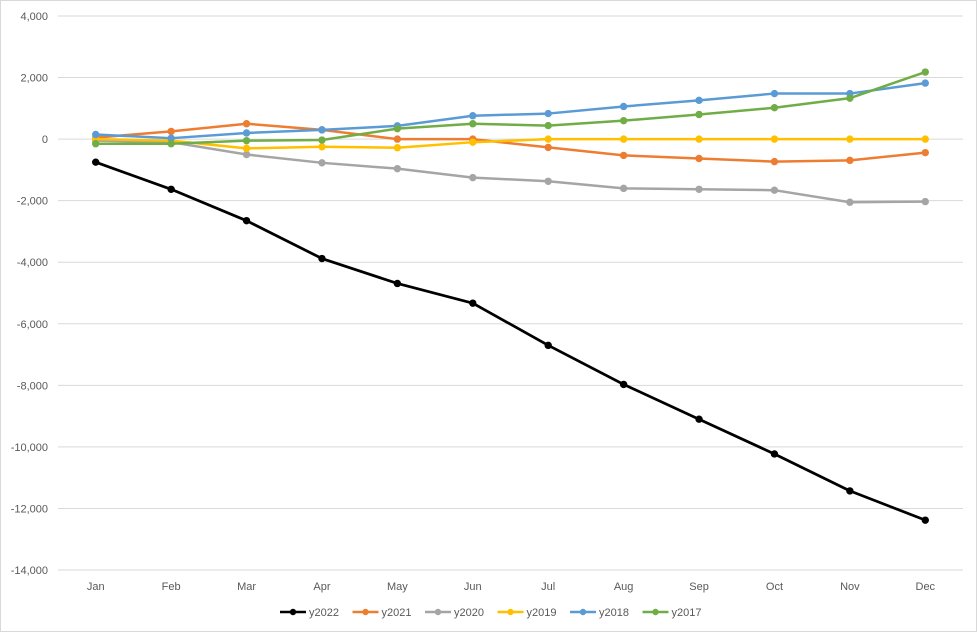  I want to click on x-tick-label: May, so click(397, 587).